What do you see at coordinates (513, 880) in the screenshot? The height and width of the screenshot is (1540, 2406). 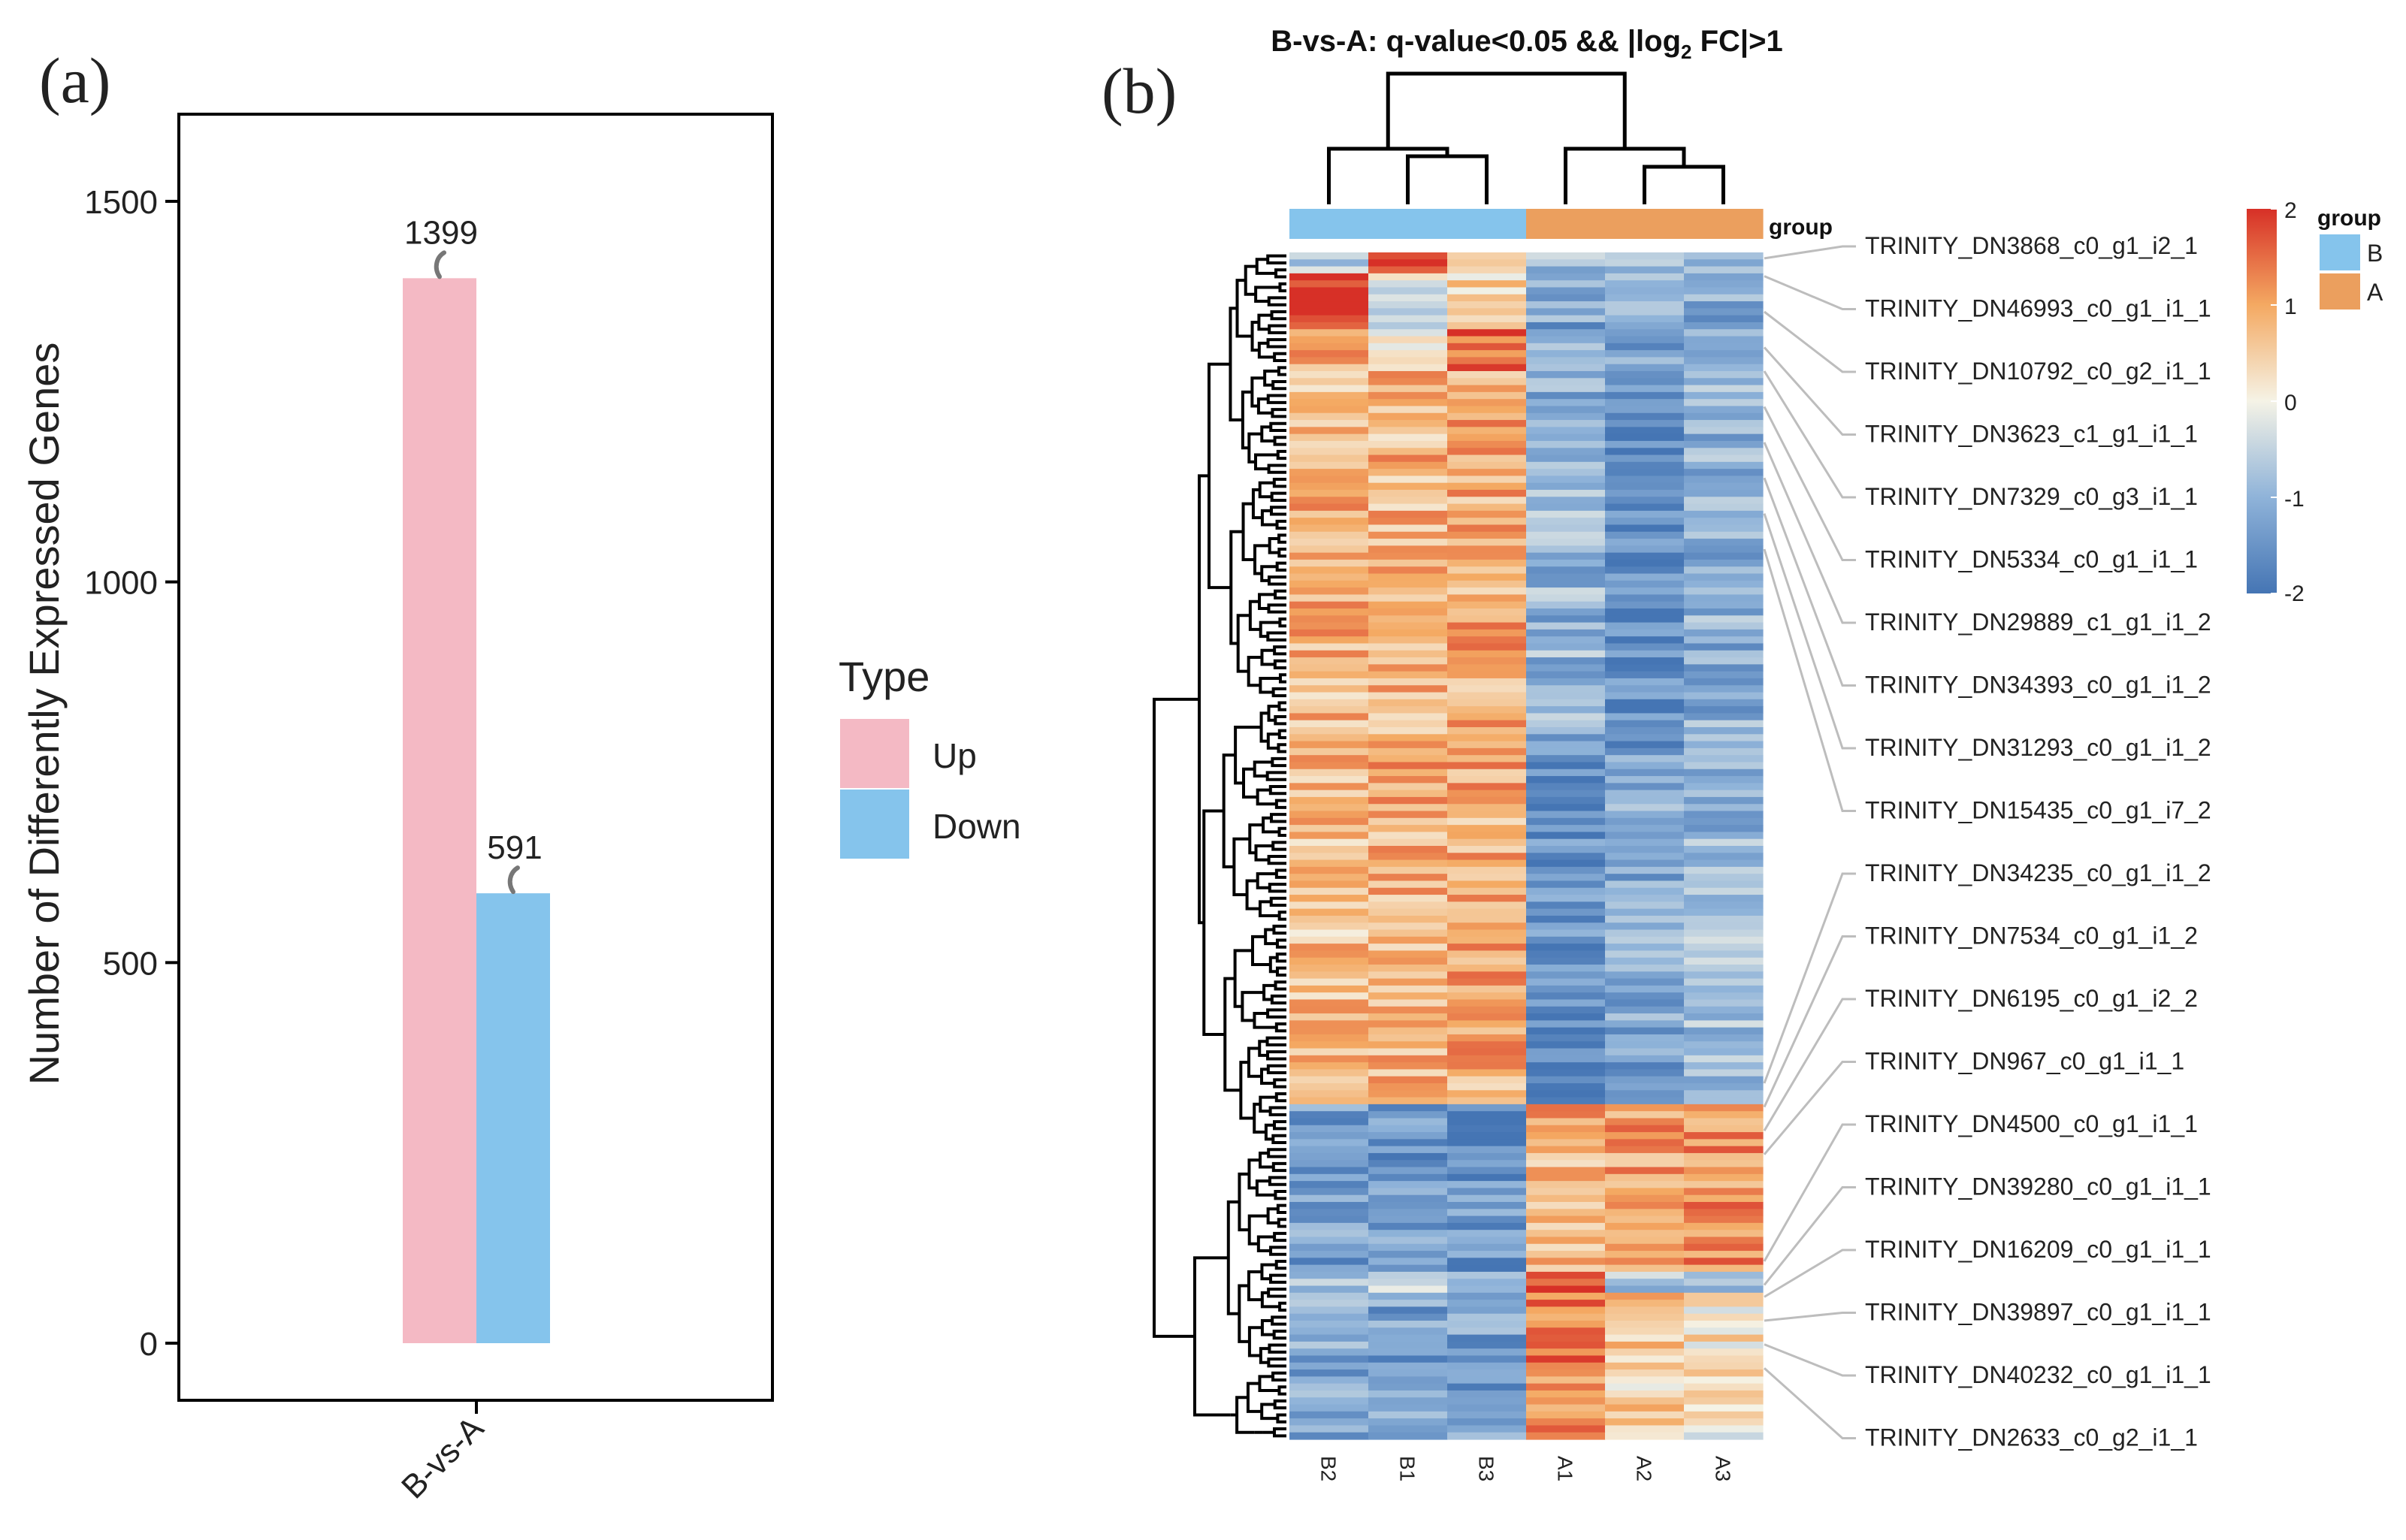 I see `data-label-connector` at bounding box center [513, 880].